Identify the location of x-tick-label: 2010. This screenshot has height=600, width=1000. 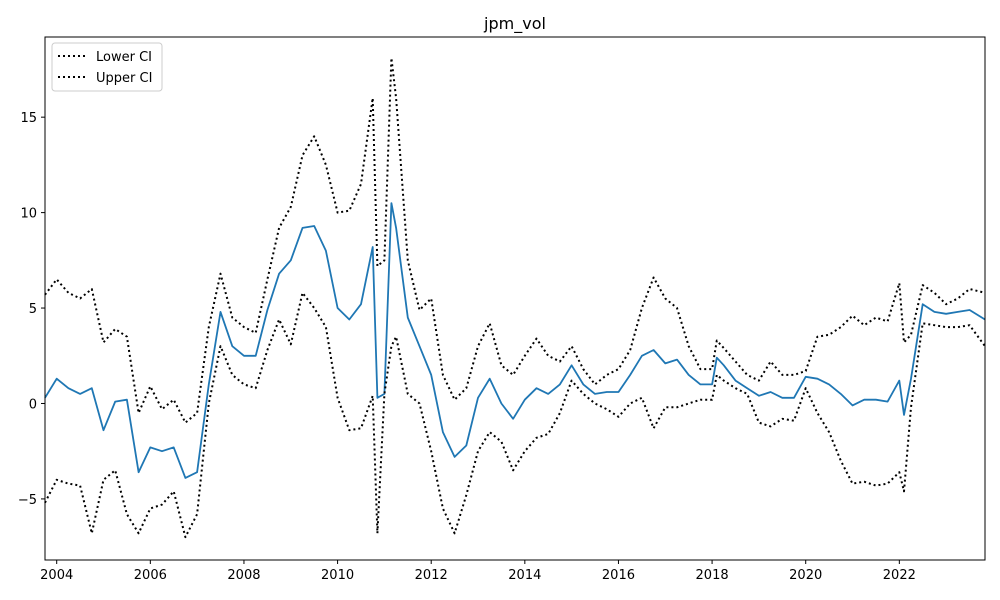
(337, 575).